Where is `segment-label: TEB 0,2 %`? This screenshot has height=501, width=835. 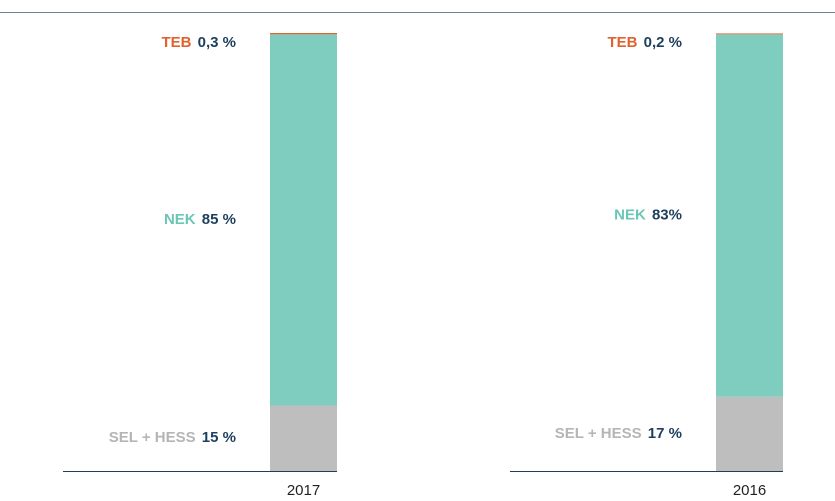 segment-label: TEB 0,2 % is located at coordinates (644, 42).